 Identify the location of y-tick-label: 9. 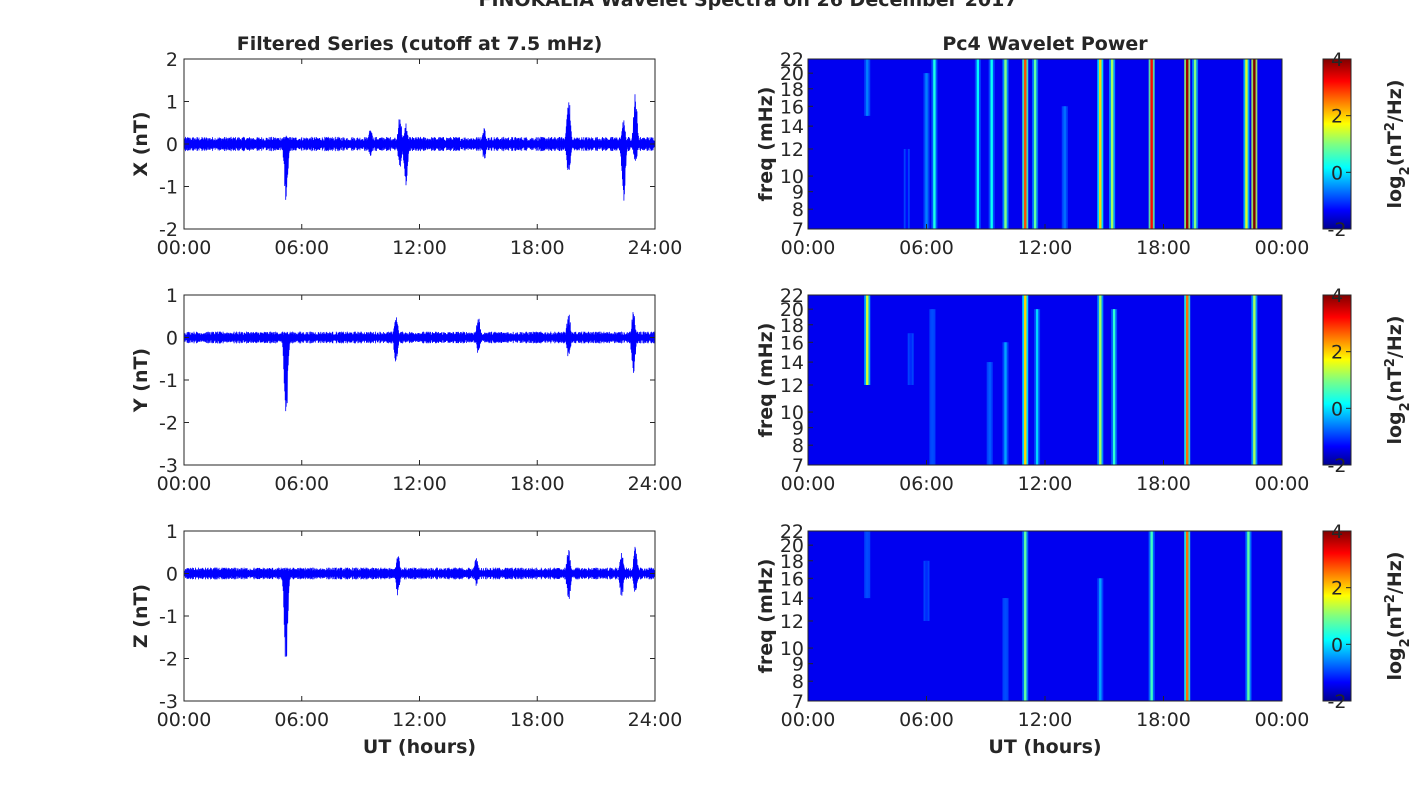
(798, 193).